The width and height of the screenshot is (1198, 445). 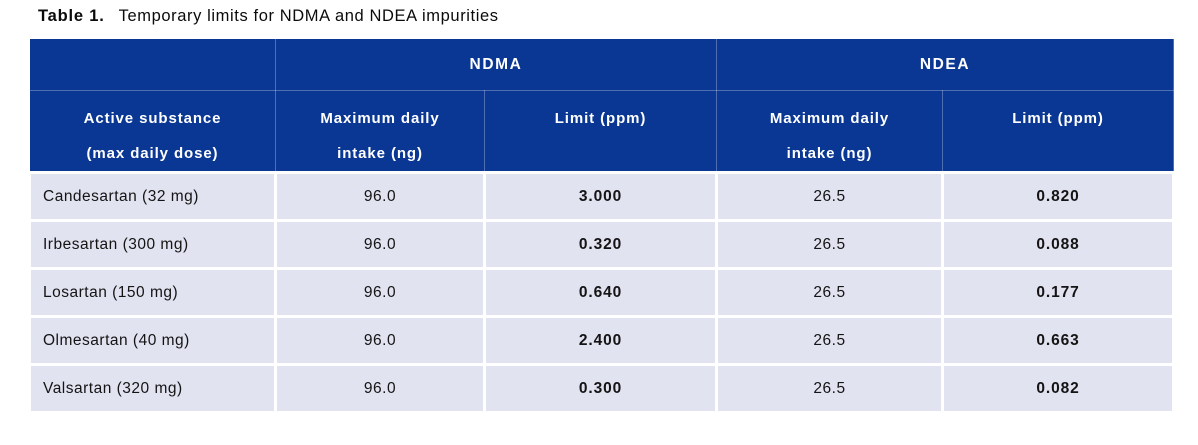 What do you see at coordinates (152, 196) in the screenshot?
I see `substance-cell: Candesartan (32 mg)` at bounding box center [152, 196].